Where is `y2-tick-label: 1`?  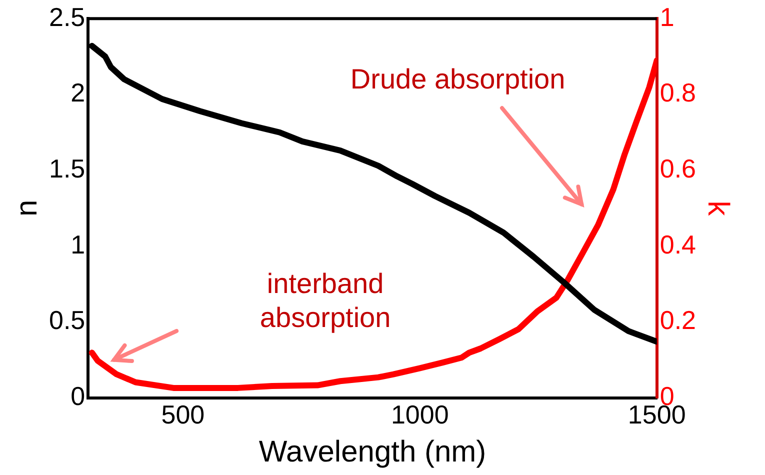 y2-tick-label: 1 is located at coordinates (667, 17).